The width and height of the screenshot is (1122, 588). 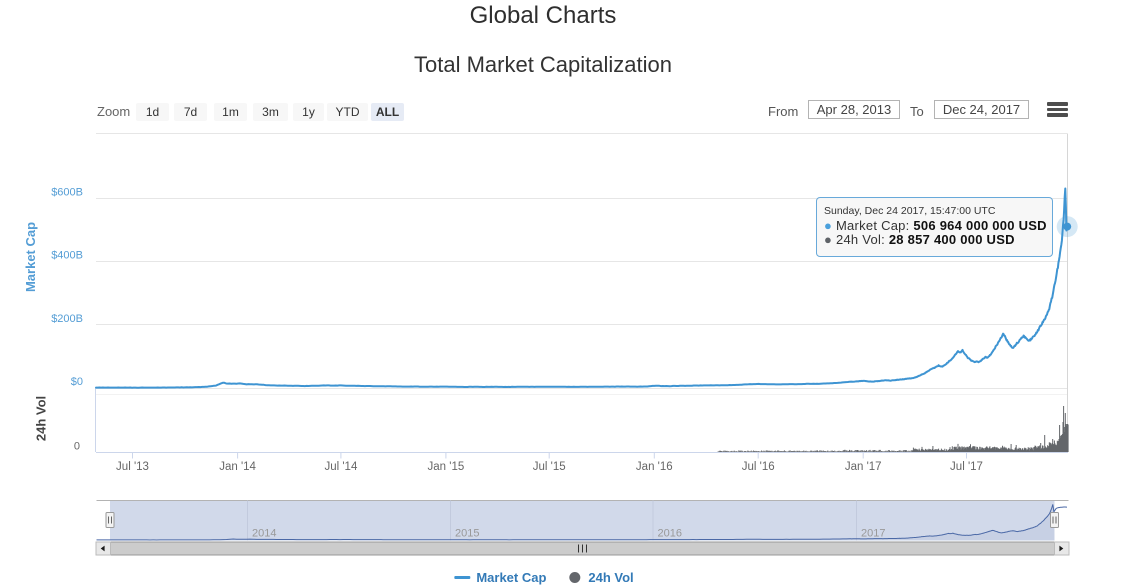 I want to click on svg-text: Jan '16, so click(x=654, y=467).